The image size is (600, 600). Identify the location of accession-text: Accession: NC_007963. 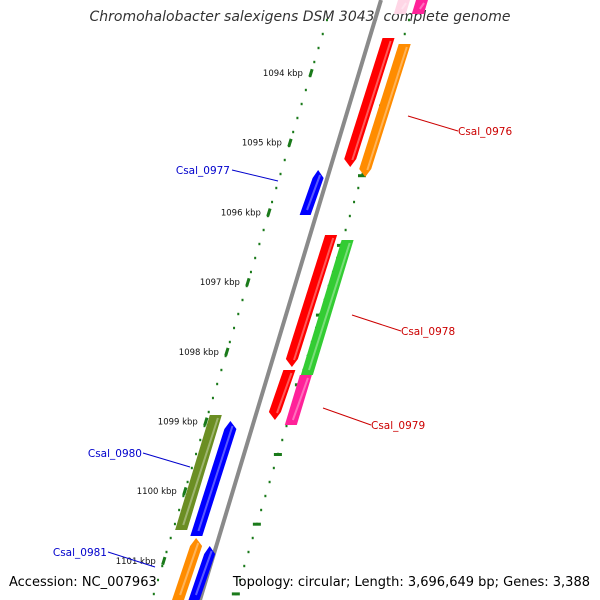
(83, 582).